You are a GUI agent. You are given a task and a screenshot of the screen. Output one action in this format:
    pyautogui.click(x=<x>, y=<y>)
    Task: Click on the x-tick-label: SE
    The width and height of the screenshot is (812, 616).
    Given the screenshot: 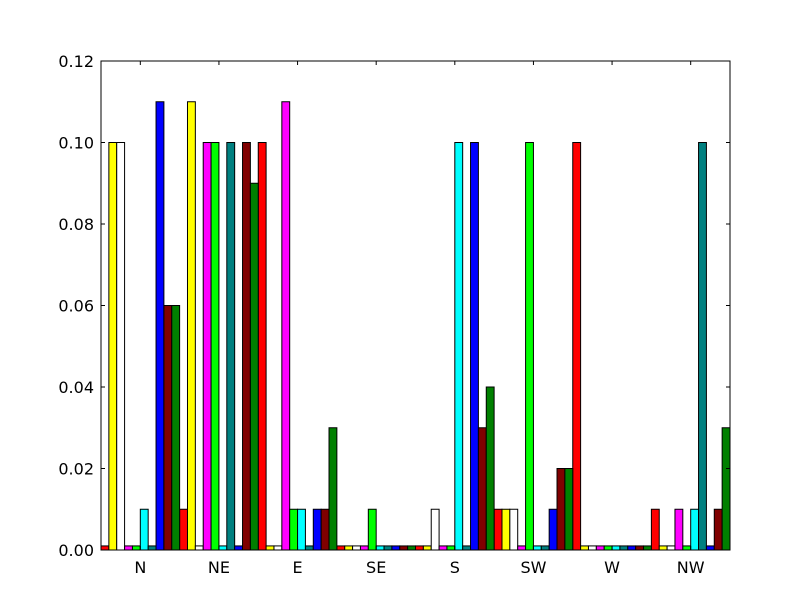 What is the action you would take?
    pyautogui.click(x=376, y=567)
    